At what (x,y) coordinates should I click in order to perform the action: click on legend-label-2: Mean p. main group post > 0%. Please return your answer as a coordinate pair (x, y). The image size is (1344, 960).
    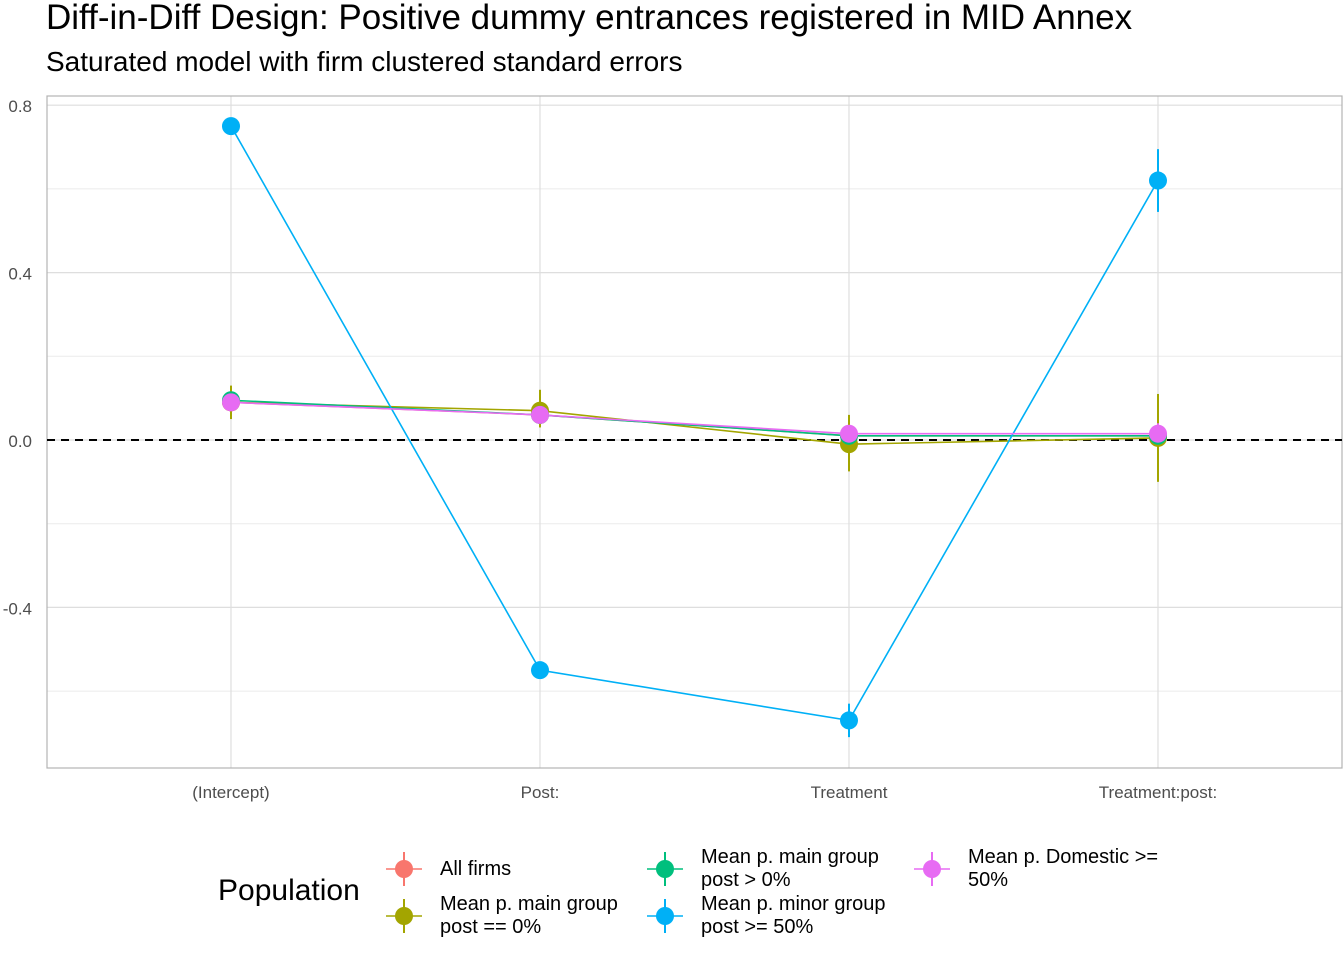
    Looking at the image, I should click on (790, 868).